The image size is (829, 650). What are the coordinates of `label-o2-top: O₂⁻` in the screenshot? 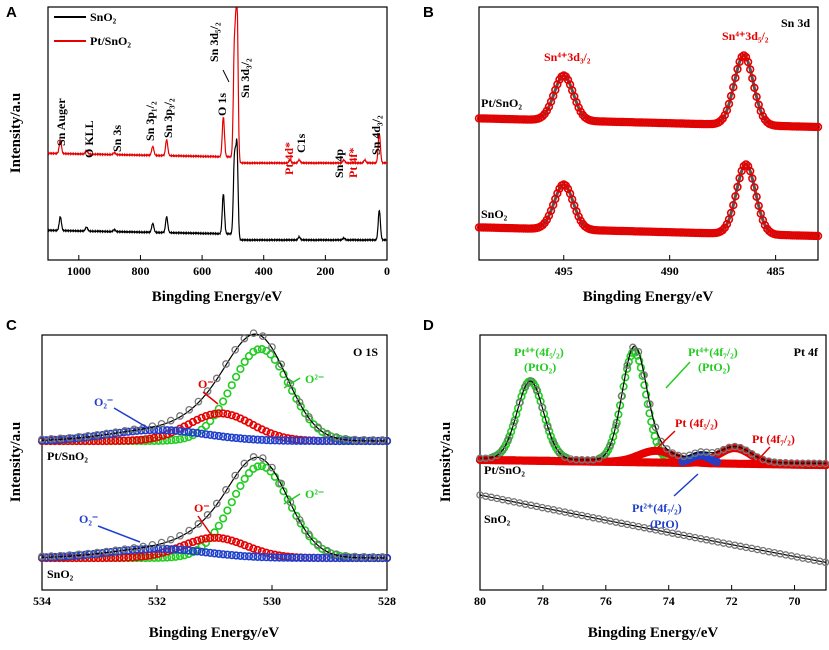 It's located at (103, 402).